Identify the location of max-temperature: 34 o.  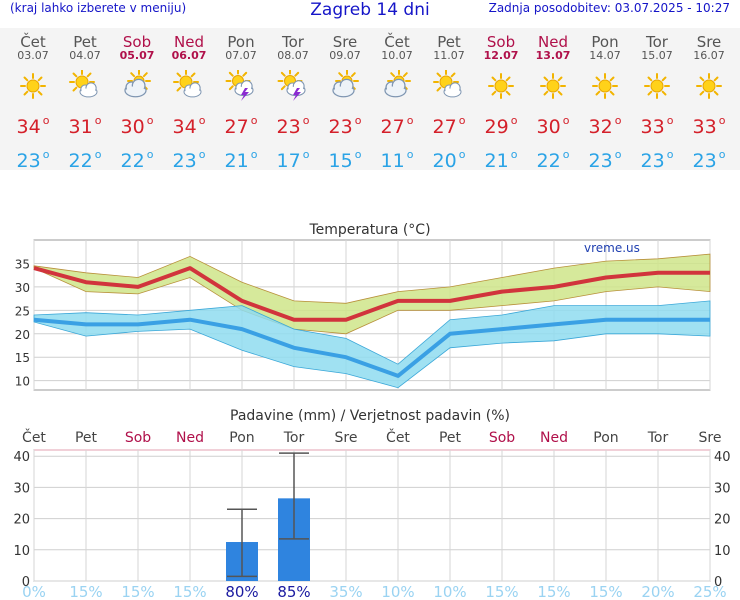
(33, 124).